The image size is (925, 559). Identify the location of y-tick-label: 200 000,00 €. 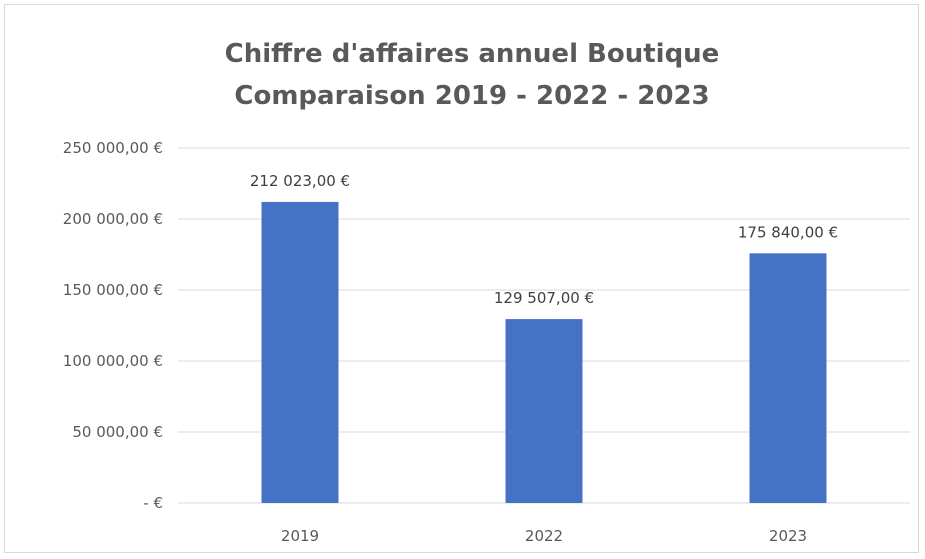
(113, 219).